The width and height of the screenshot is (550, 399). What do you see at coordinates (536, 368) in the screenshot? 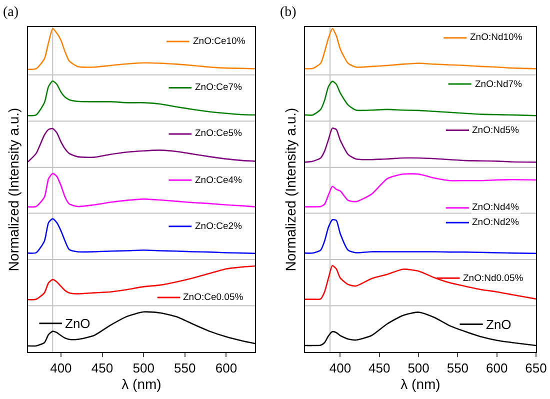
I see `x-tick-label: 650` at bounding box center [536, 368].